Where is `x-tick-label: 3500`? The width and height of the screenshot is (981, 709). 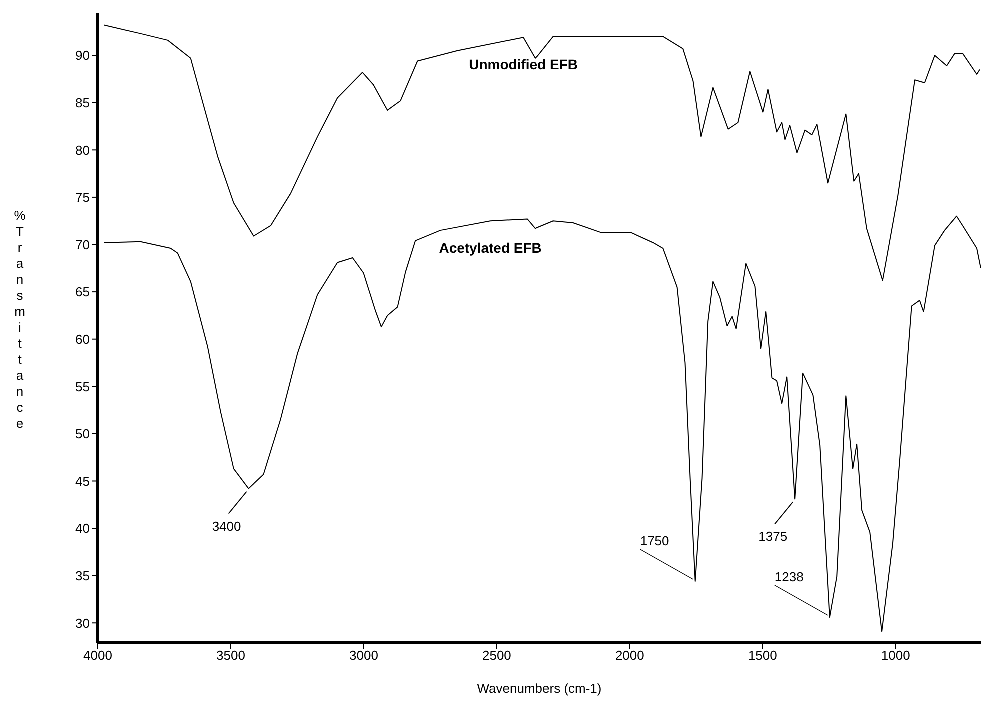
x-tick-label: 3500 is located at coordinates (231, 656).